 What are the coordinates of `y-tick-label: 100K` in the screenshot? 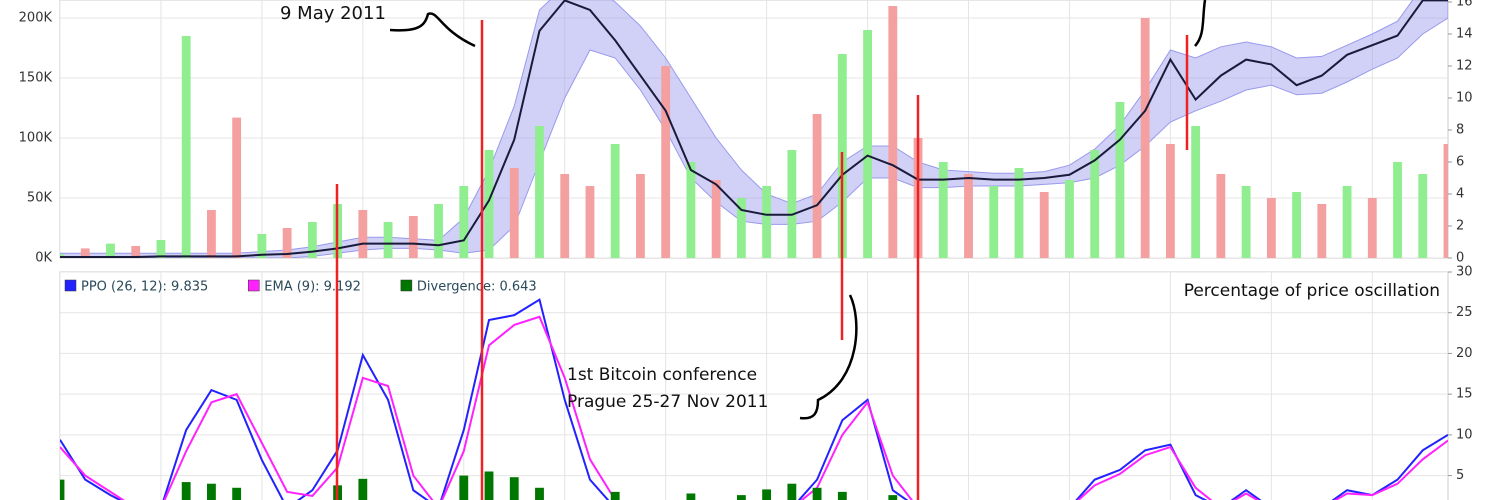 It's located at (36, 138).